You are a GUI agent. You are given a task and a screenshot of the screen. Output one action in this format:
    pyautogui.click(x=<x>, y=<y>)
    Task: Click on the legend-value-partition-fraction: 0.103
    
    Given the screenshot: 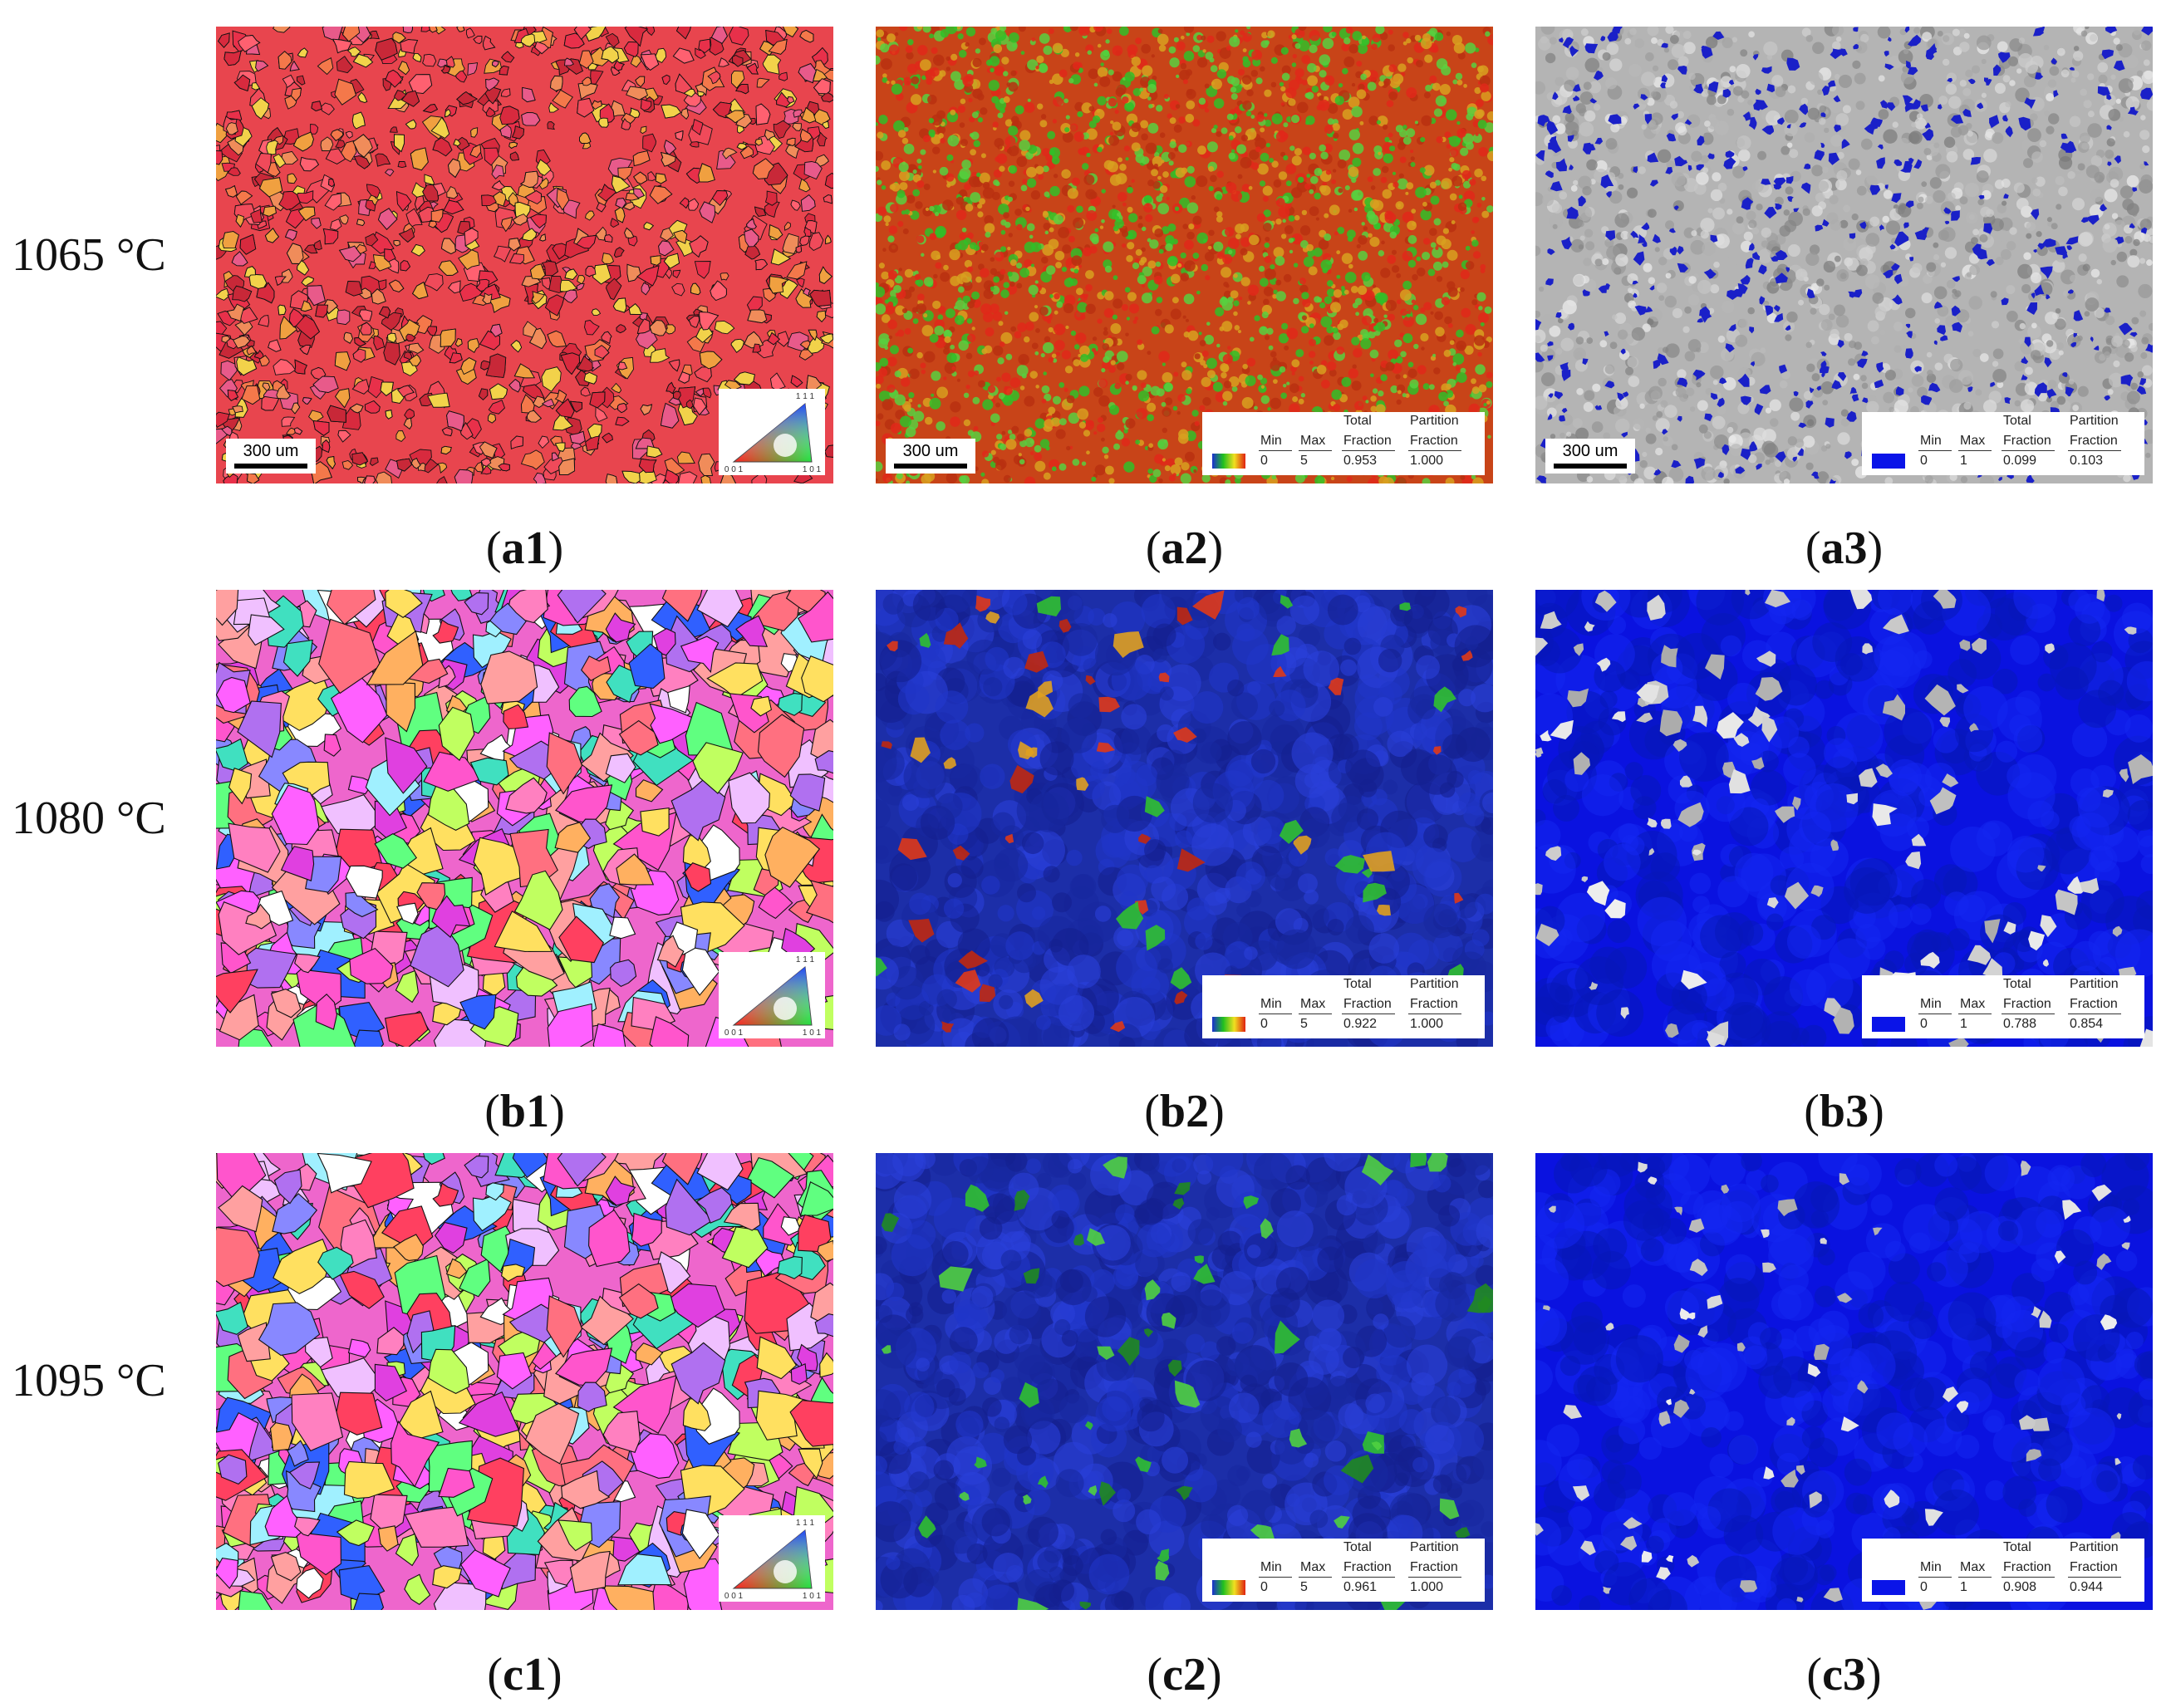 What is the action you would take?
    pyautogui.click(x=2087, y=461)
    